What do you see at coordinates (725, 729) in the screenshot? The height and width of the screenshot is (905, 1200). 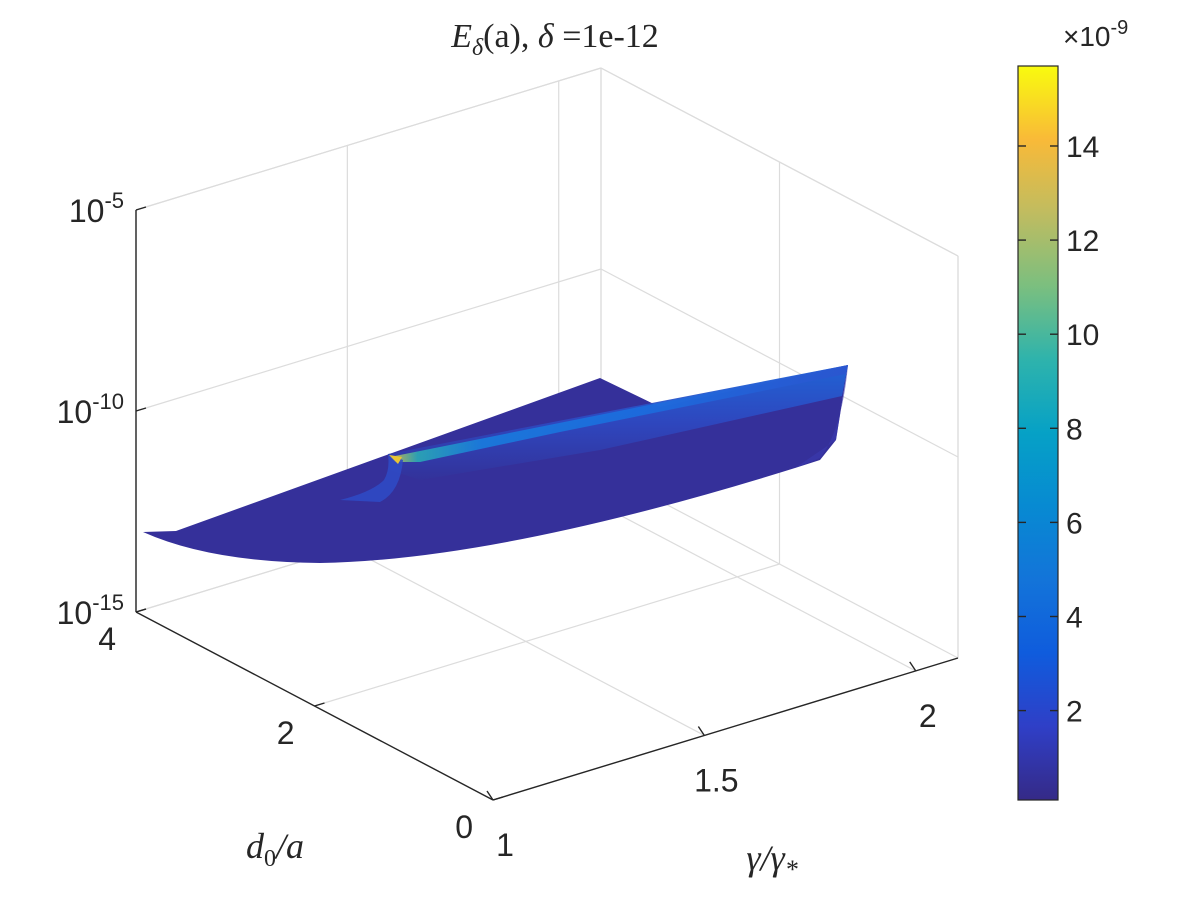 I see `x-axis-line` at bounding box center [725, 729].